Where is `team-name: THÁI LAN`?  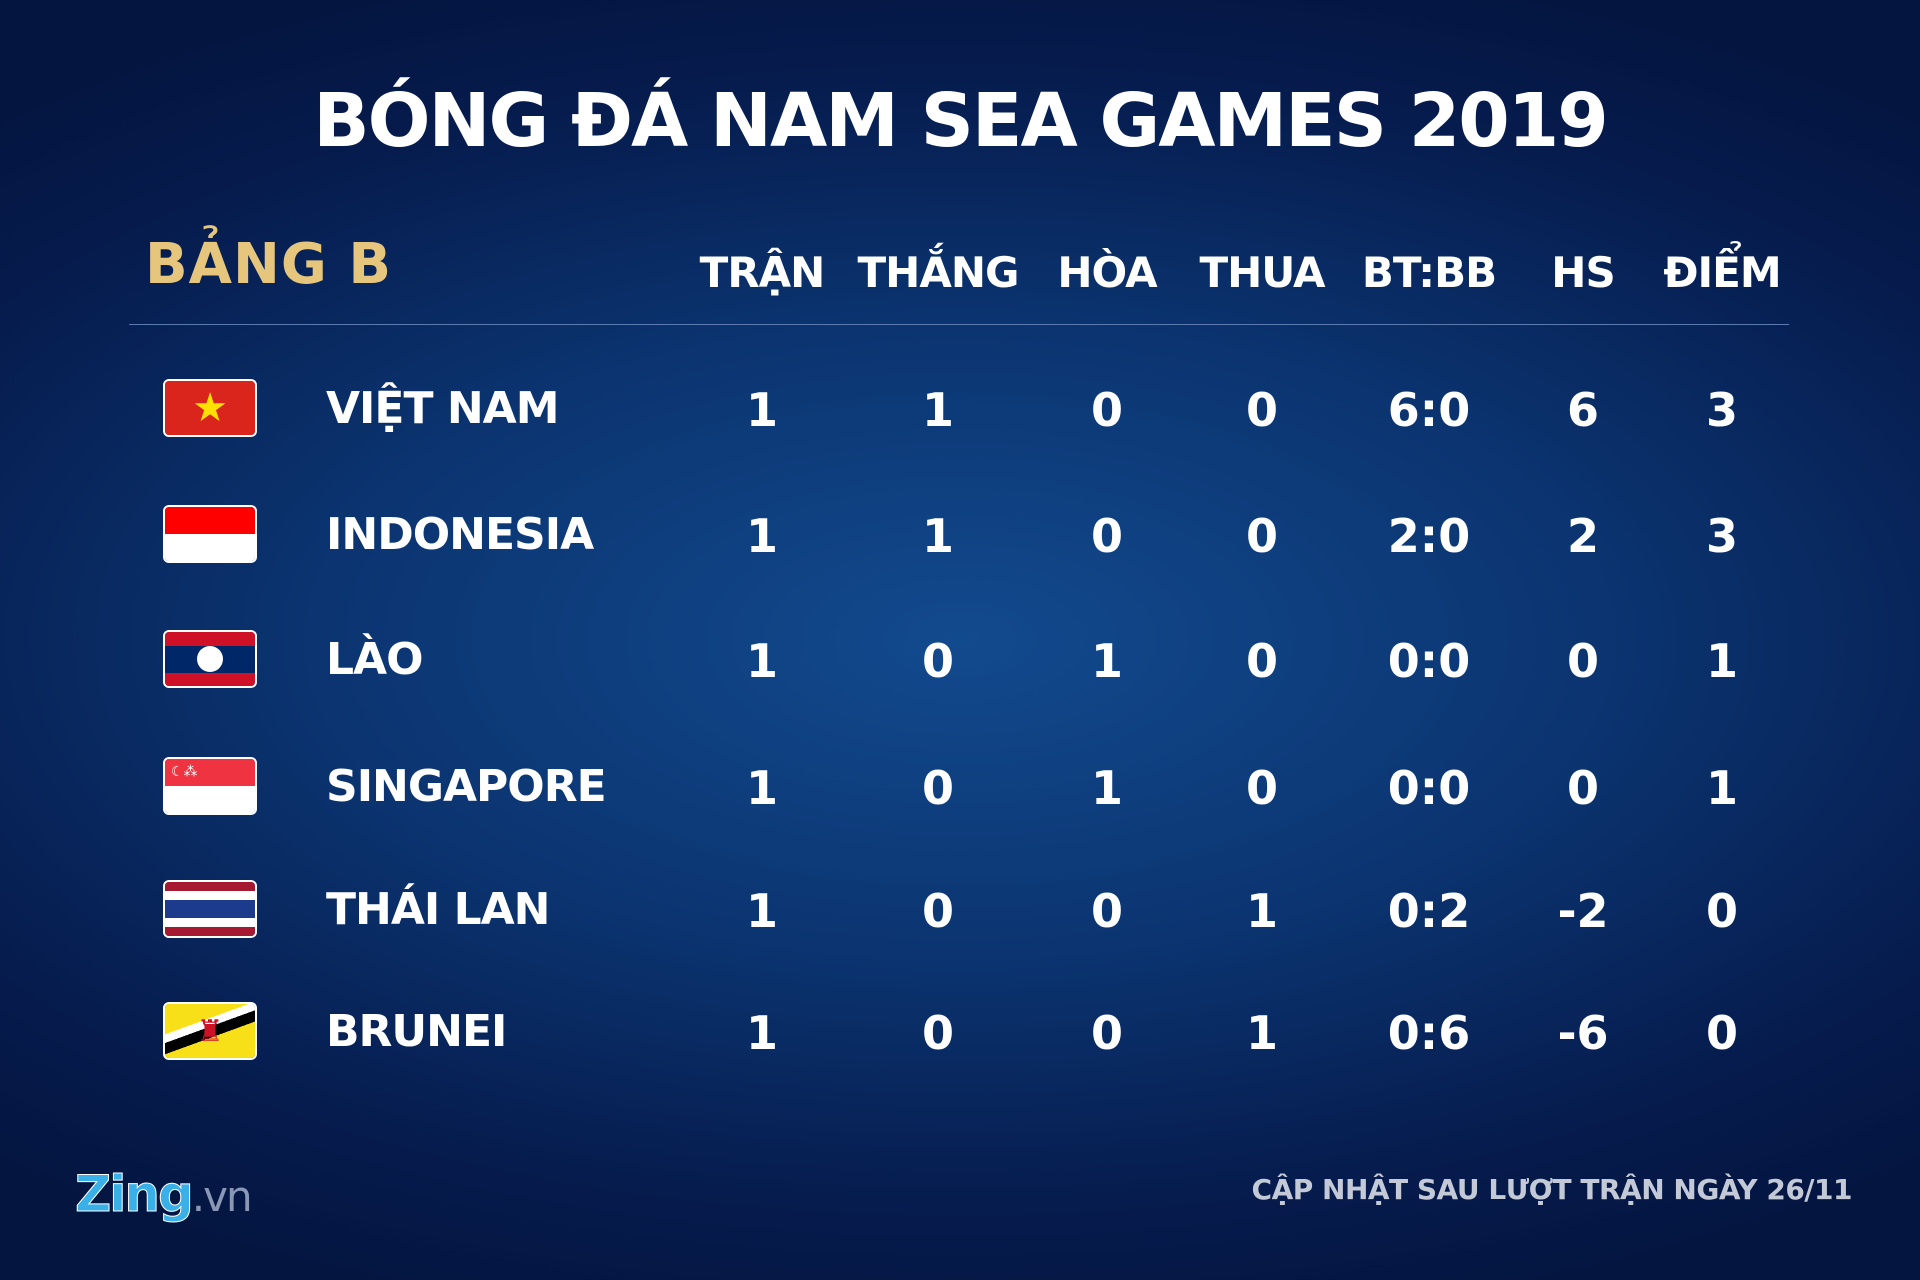
team-name: THÁI LAN is located at coordinates (438, 909).